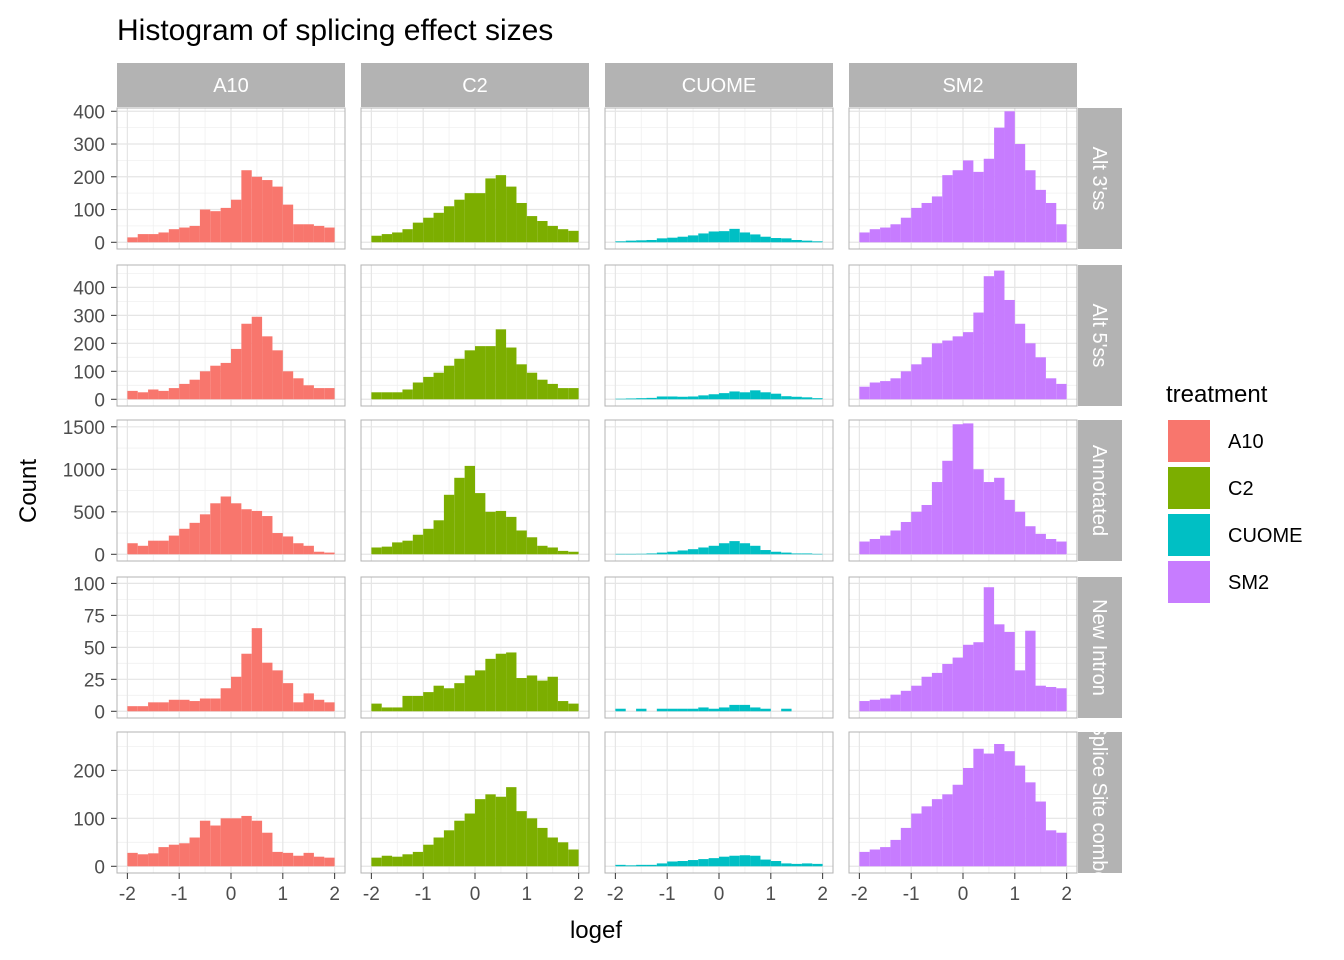  I want to click on legend-key-cuome, so click(1189, 535).